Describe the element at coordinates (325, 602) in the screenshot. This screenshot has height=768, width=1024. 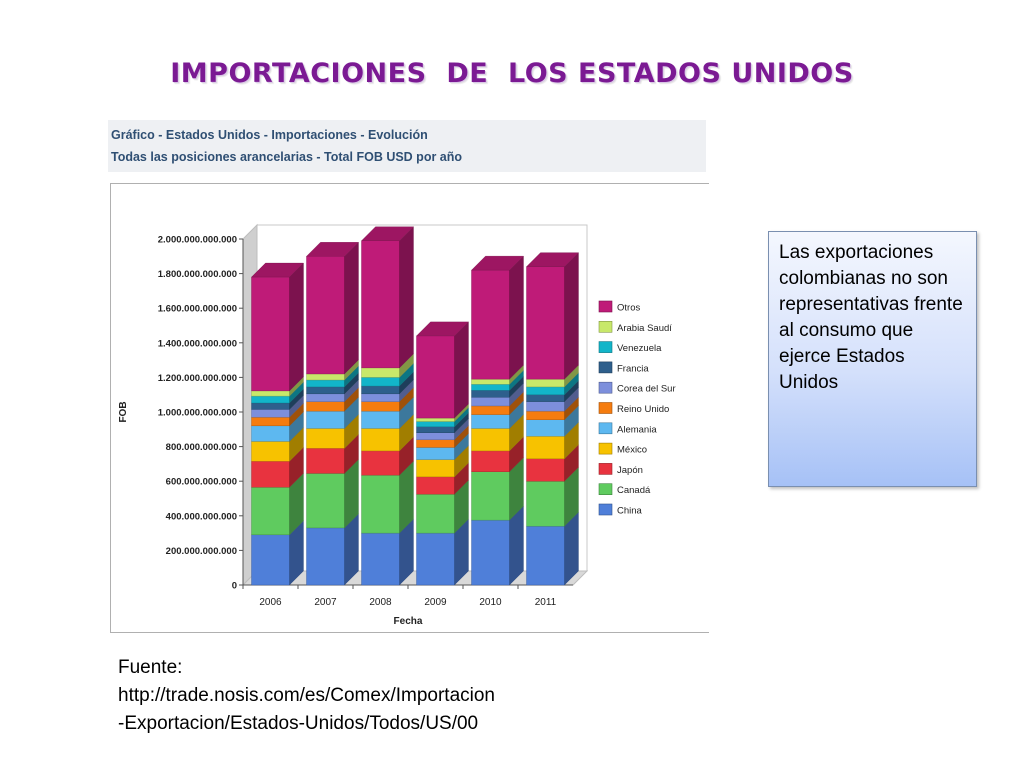
I see `x-tick-label: 2007` at that location.